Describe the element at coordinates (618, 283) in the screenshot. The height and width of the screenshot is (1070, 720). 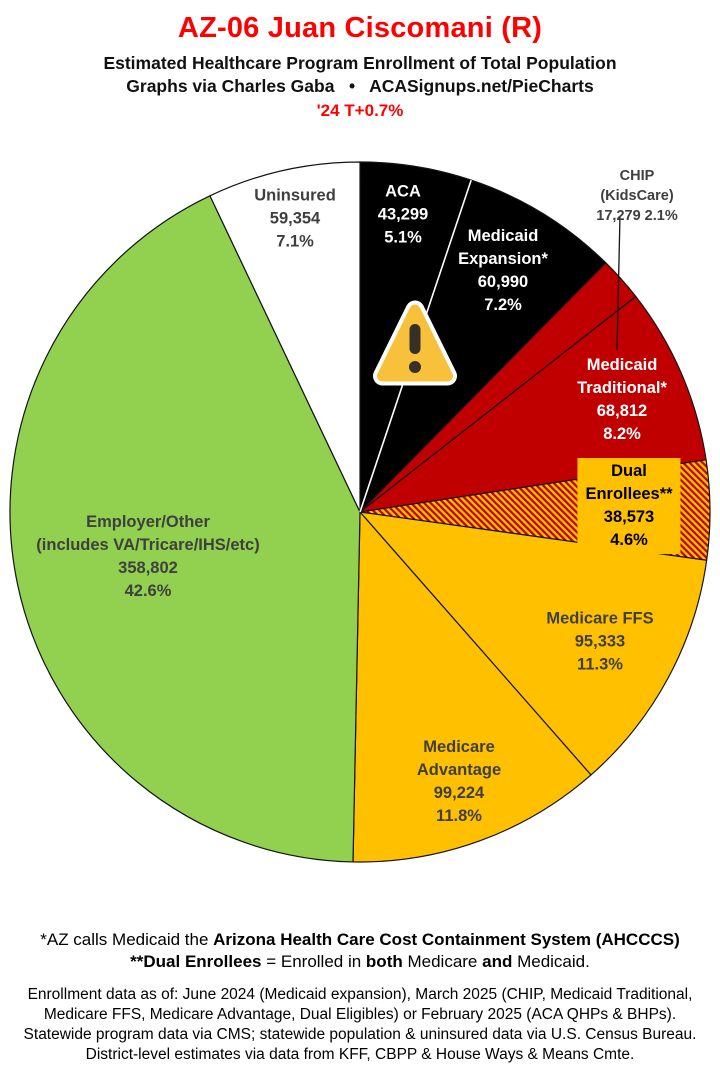
I see `chip-leader-line` at that location.